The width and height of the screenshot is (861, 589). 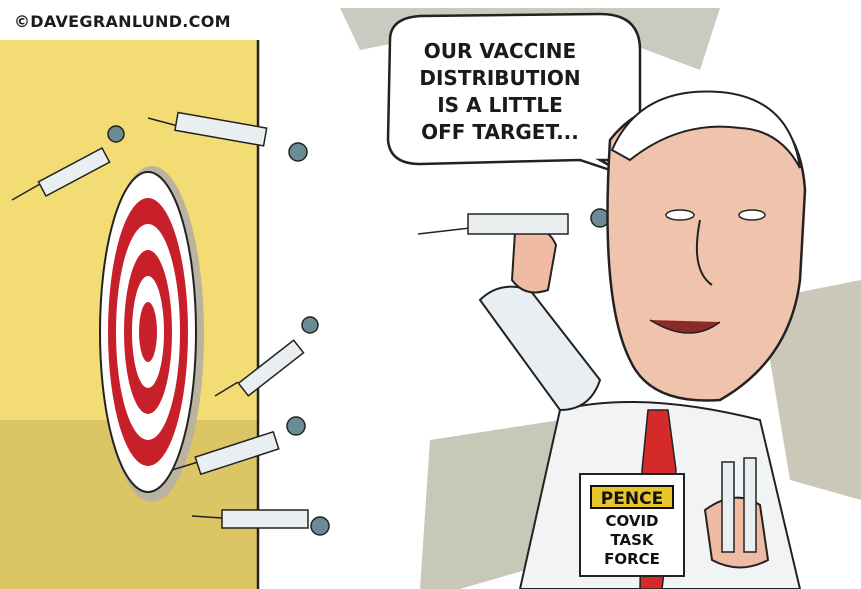 I want to click on share-button, so click(x=817, y=545).